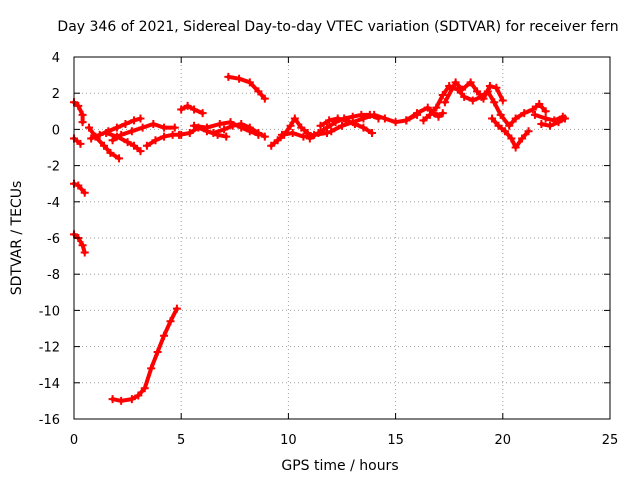  I want to click on x-tick-label: 5, so click(181, 440).